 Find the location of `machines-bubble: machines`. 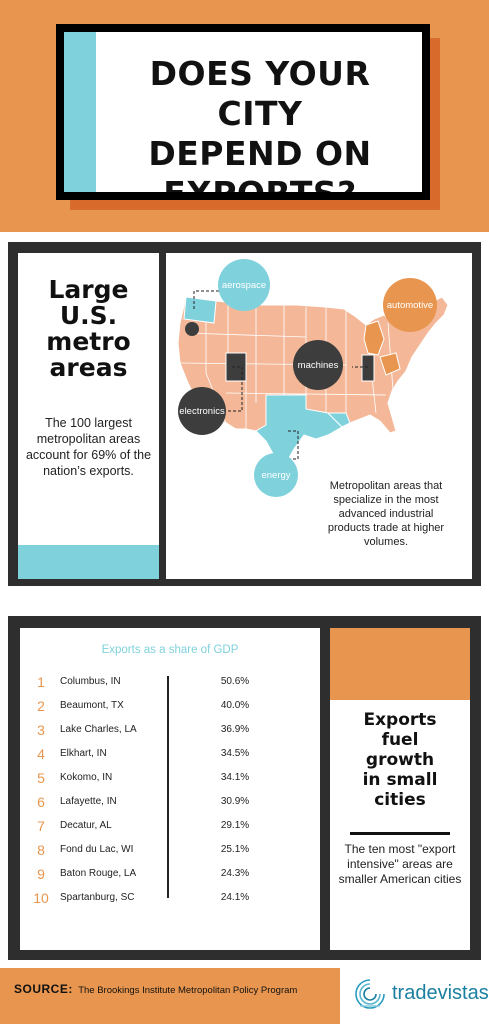

machines-bubble: machines is located at coordinates (318, 365).